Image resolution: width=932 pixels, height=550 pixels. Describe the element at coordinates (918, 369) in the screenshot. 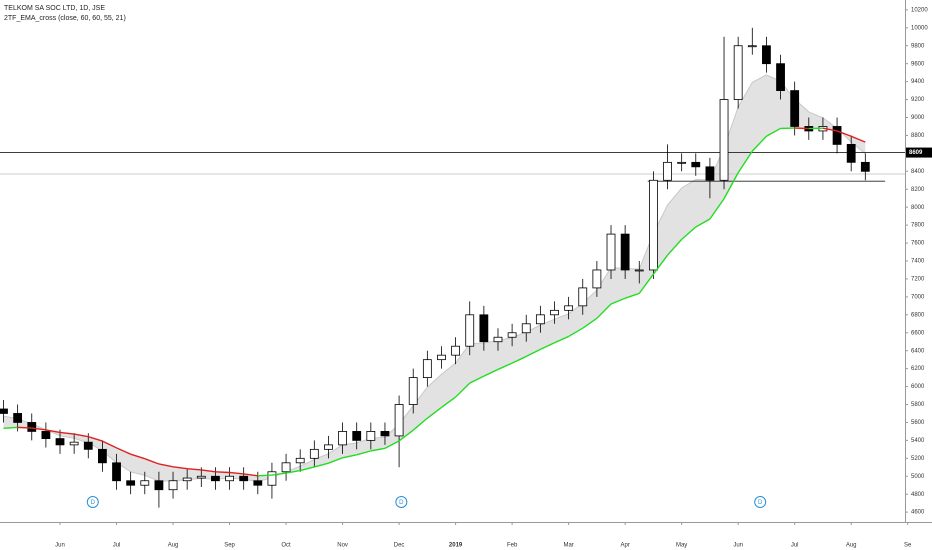

I see `y-tick-label: 6200` at that location.